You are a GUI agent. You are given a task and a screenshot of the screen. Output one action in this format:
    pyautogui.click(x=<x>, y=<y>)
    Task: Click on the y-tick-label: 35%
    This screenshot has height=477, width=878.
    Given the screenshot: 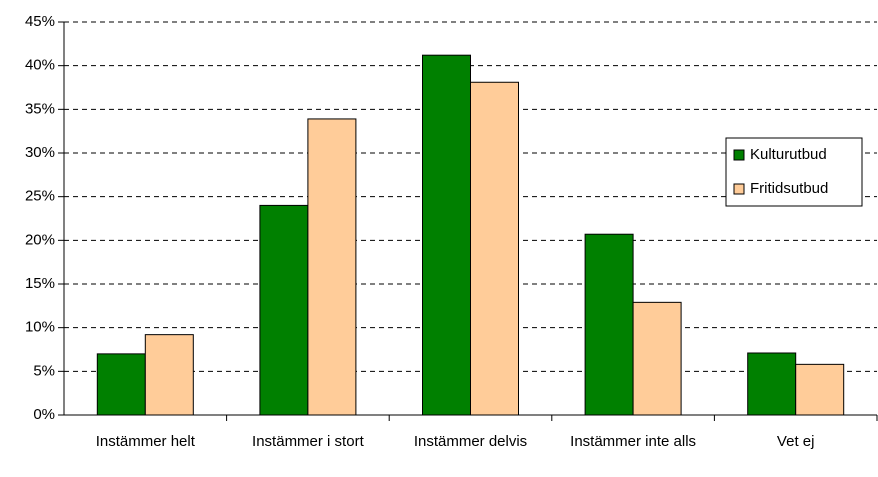 What is the action you would take?
    pyautogui.click(x=40, y=108)
    